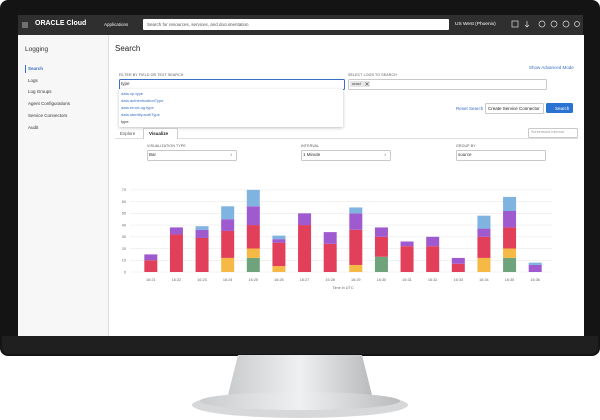 The height and width of the screenshot is (420, 600). I want to click on sidebar-link: Service Connectors, so click(48, 115).